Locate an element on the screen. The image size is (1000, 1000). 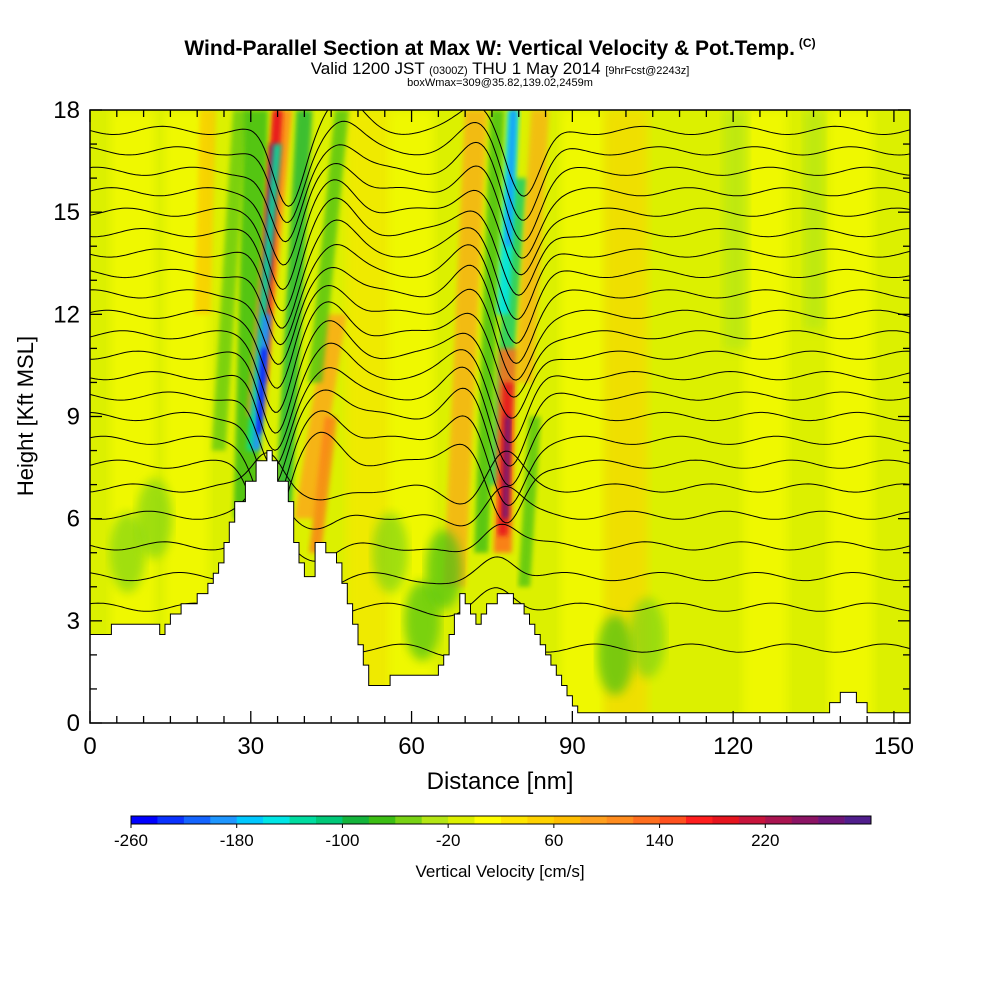
forecast-info: [9hrFcst@2243z] is located at coordinates (647, 71).